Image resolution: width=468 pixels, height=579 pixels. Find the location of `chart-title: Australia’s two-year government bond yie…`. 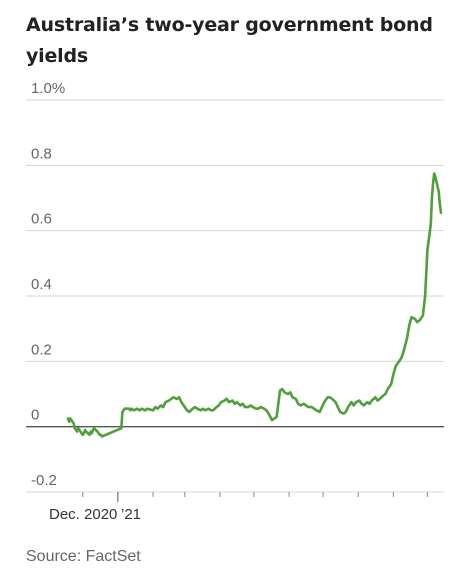

chart-title: Australia’s two-year government bond yie… is located at coordinates (229, 40).